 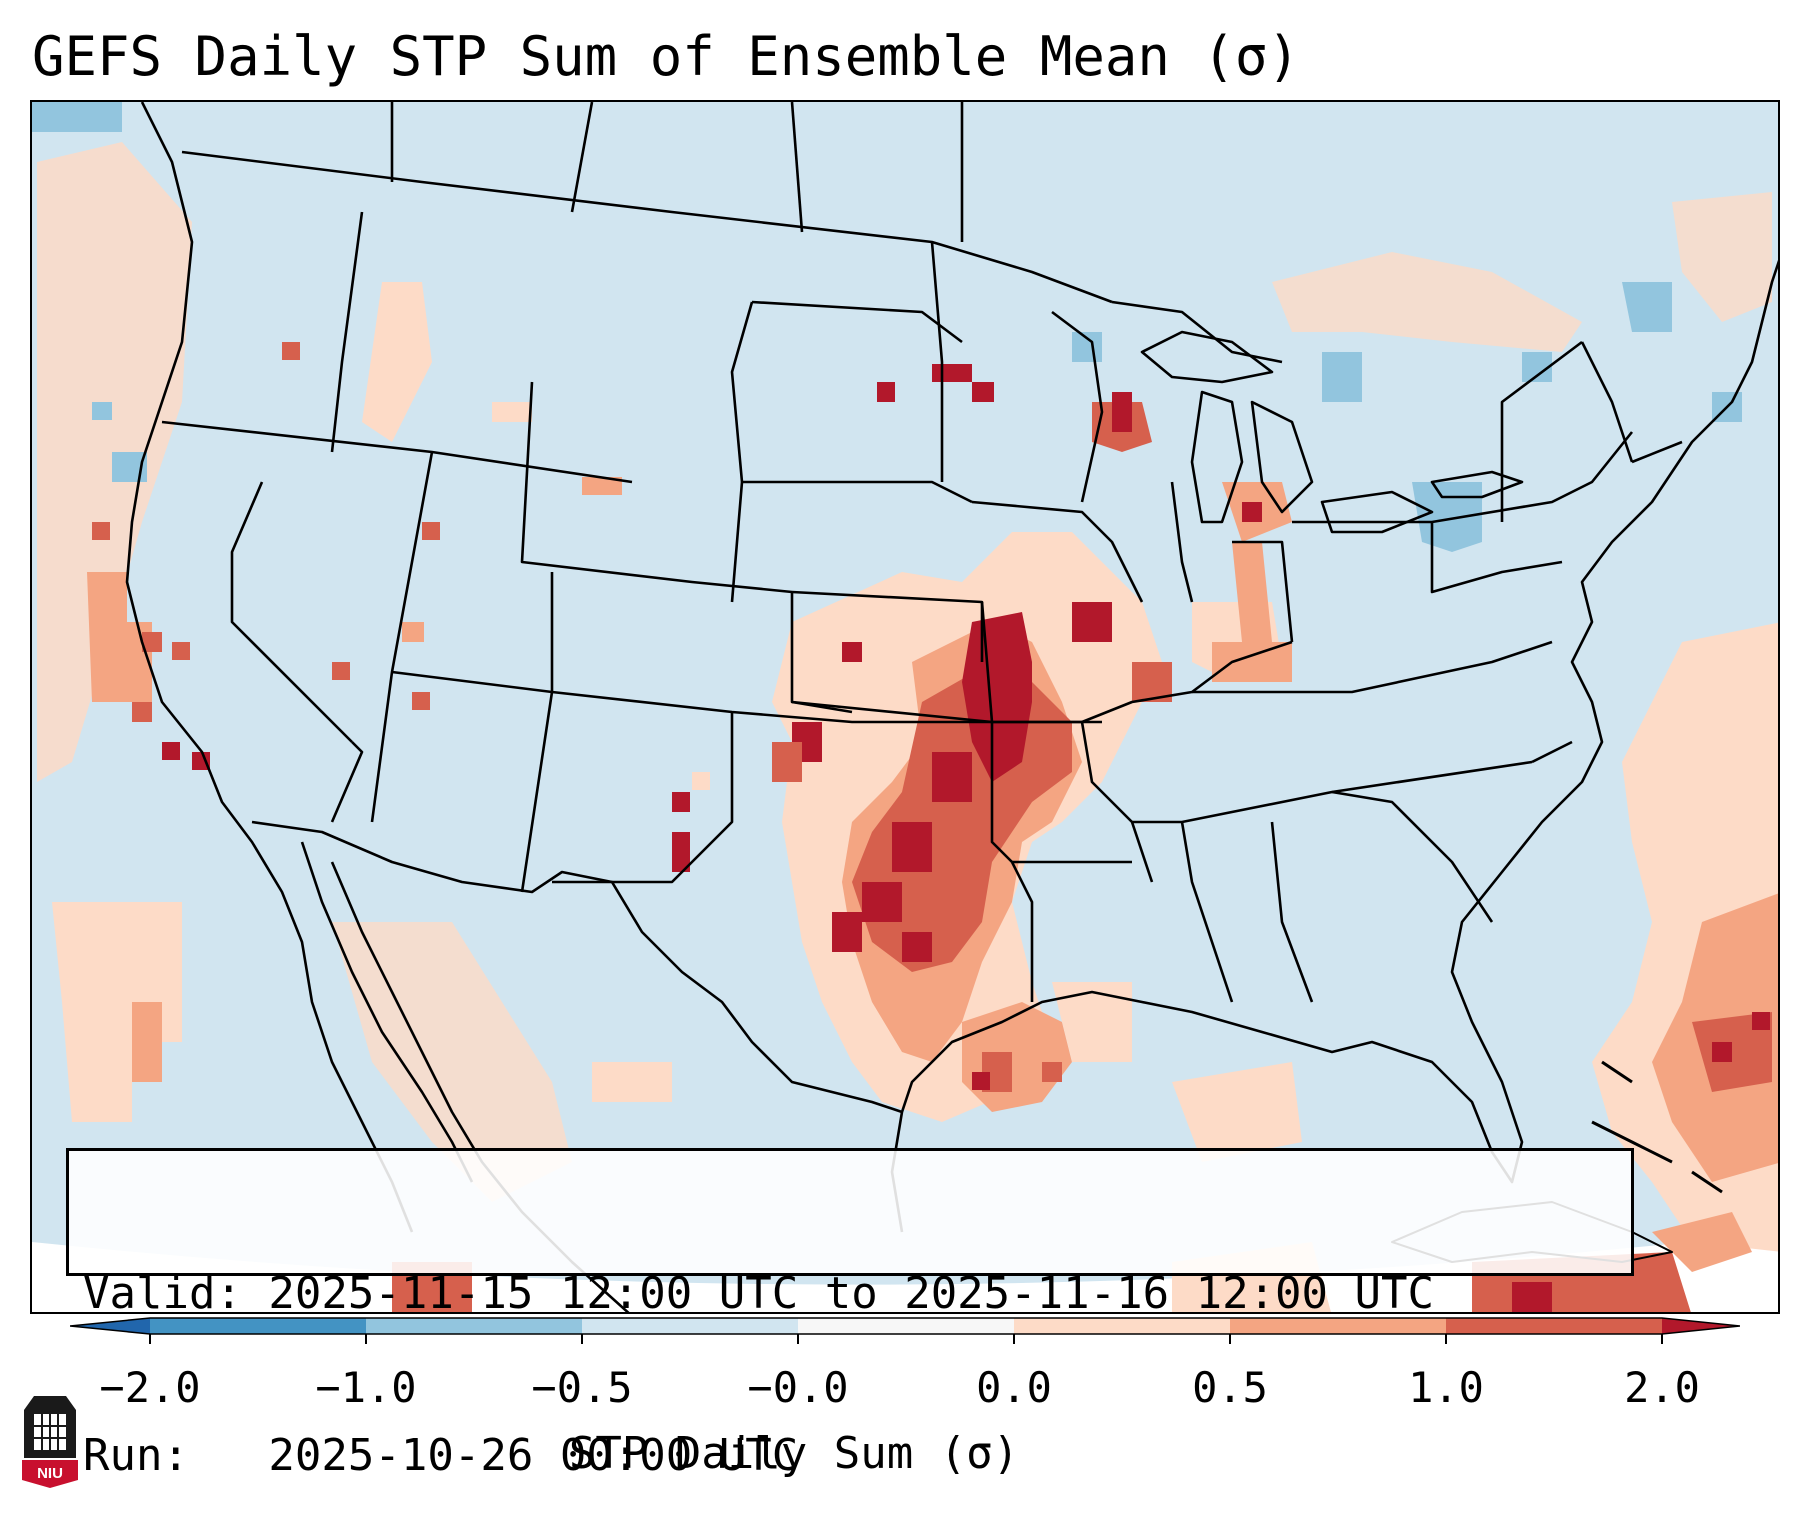 I want to click on colorbar-tick-label: 1.0, so click(x=1446, y=1387).